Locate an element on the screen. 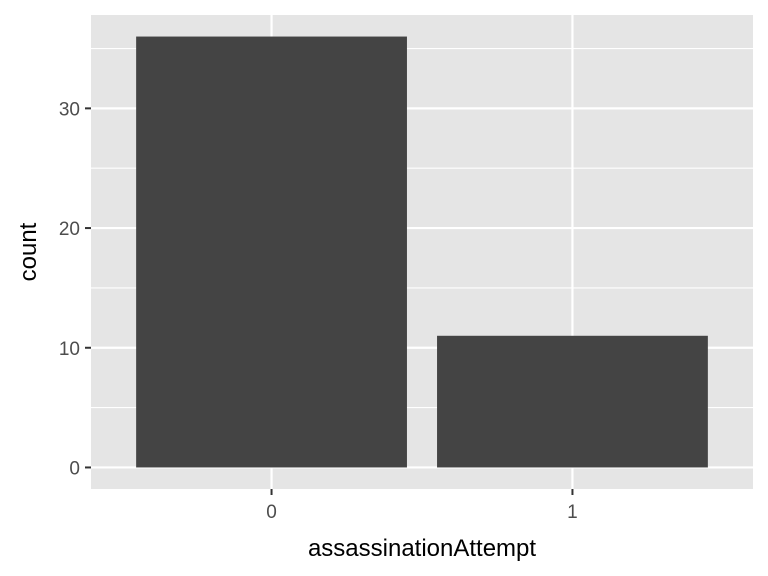  x-axis-title: assassinationAttempt is located at coordinates (422, 548).